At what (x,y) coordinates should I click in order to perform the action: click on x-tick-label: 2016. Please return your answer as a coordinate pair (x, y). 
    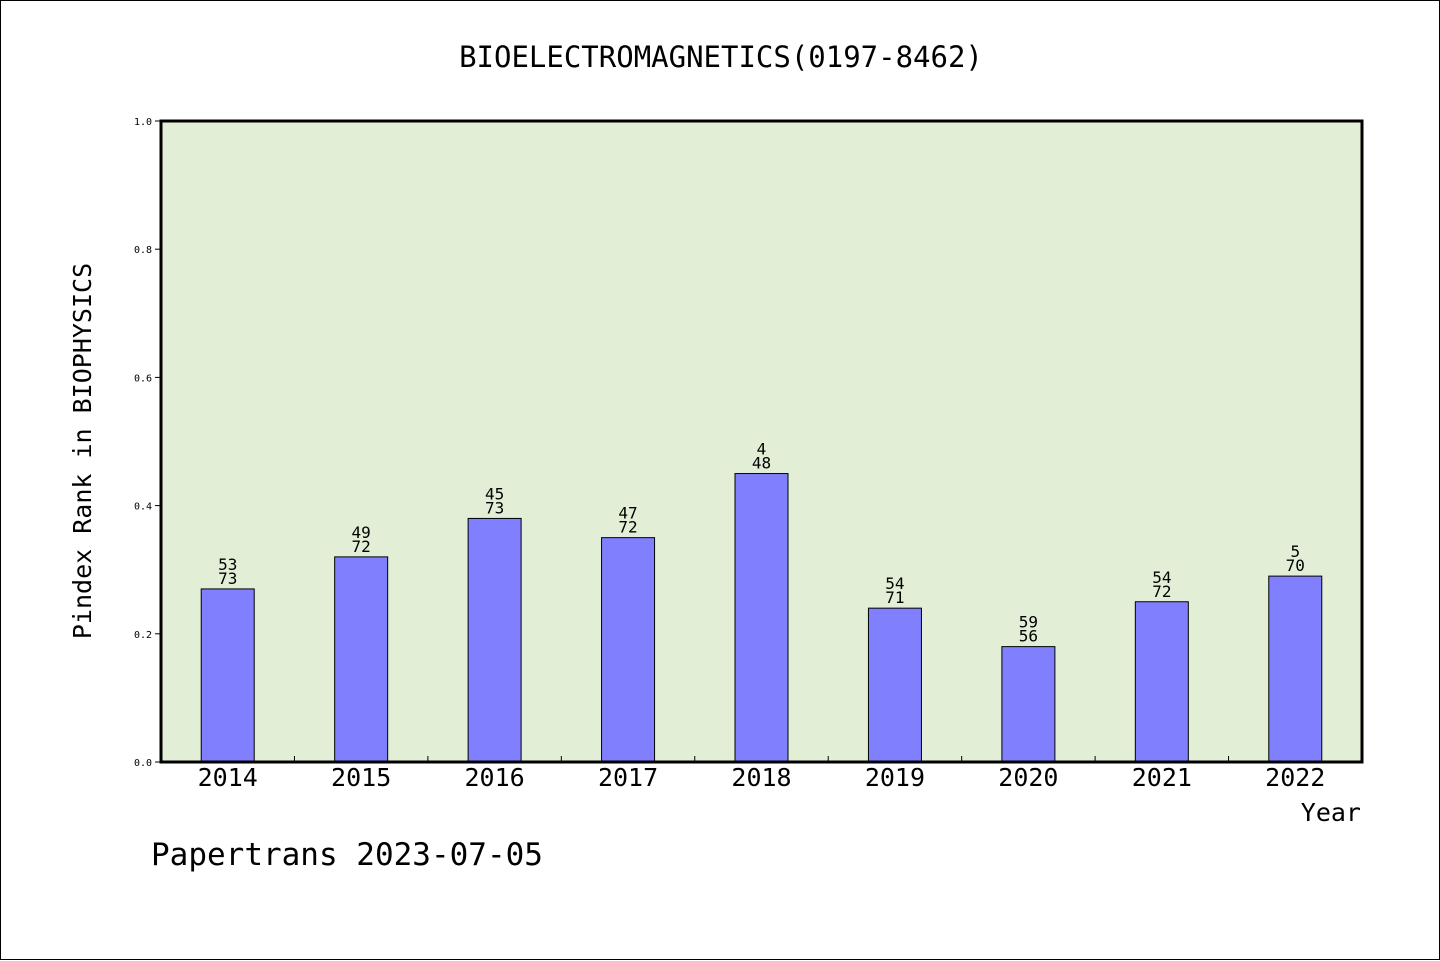
    Looking at the image, I should click on (495, 777).